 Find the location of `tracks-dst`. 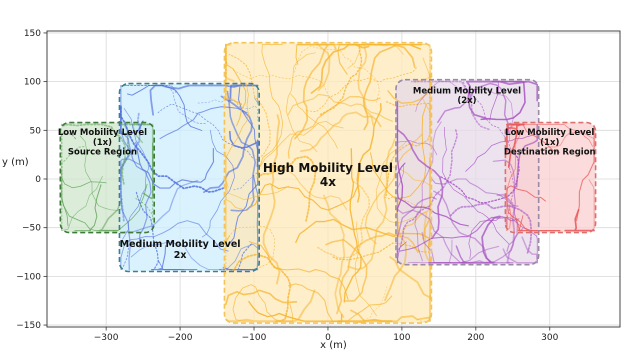

tracks-dst is located at coordinates (550, 177).